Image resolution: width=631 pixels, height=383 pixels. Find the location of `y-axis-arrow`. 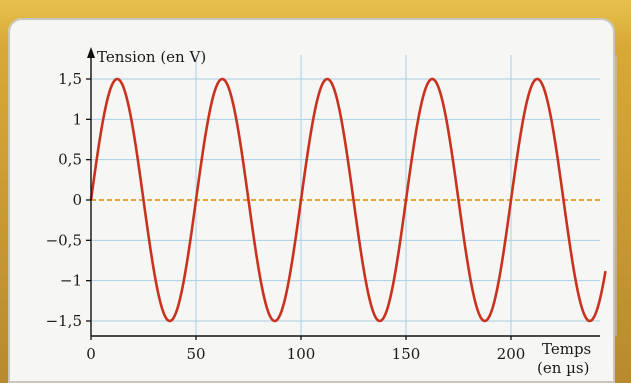

y-axis-arrow is located at coordinates (91, 52).